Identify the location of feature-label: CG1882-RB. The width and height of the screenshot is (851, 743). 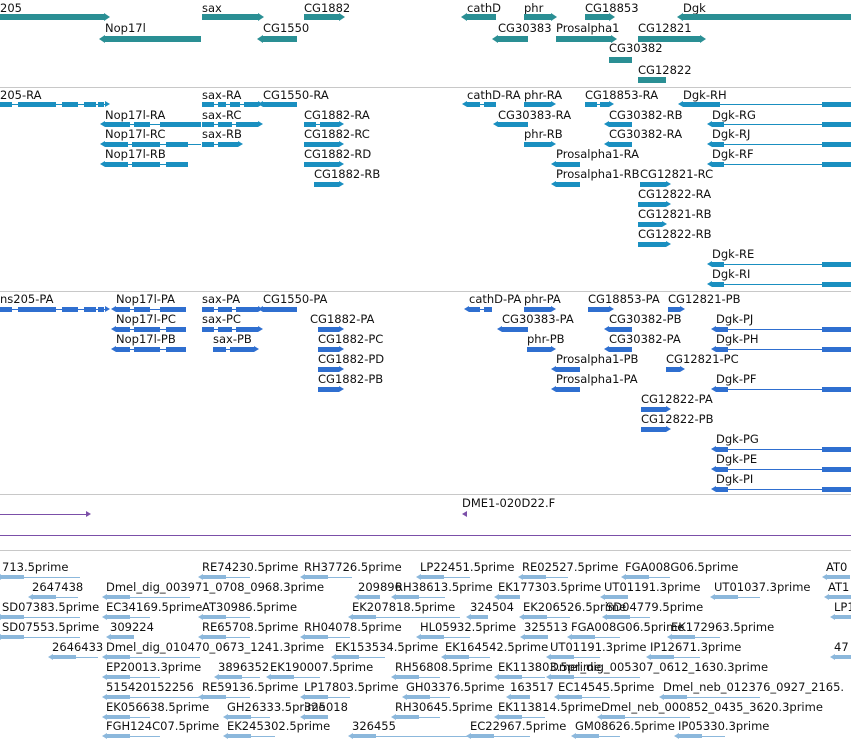
(347, 174).